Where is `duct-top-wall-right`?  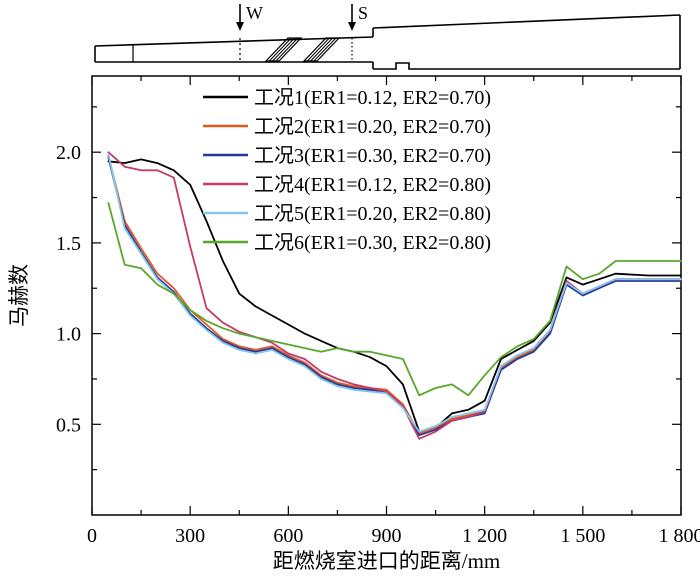 duct-top-wall-right is located at coordinates (526, 21).